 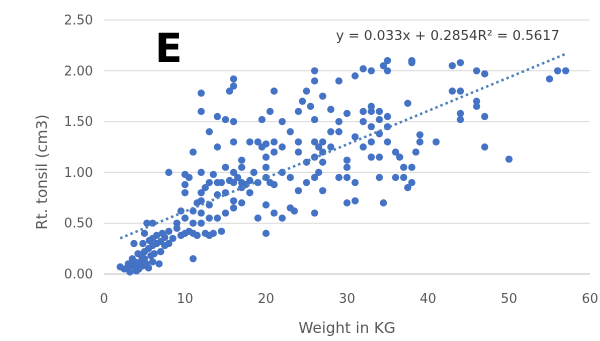 I want to click on x-tick-label: 0, so click(x=104, y=299).